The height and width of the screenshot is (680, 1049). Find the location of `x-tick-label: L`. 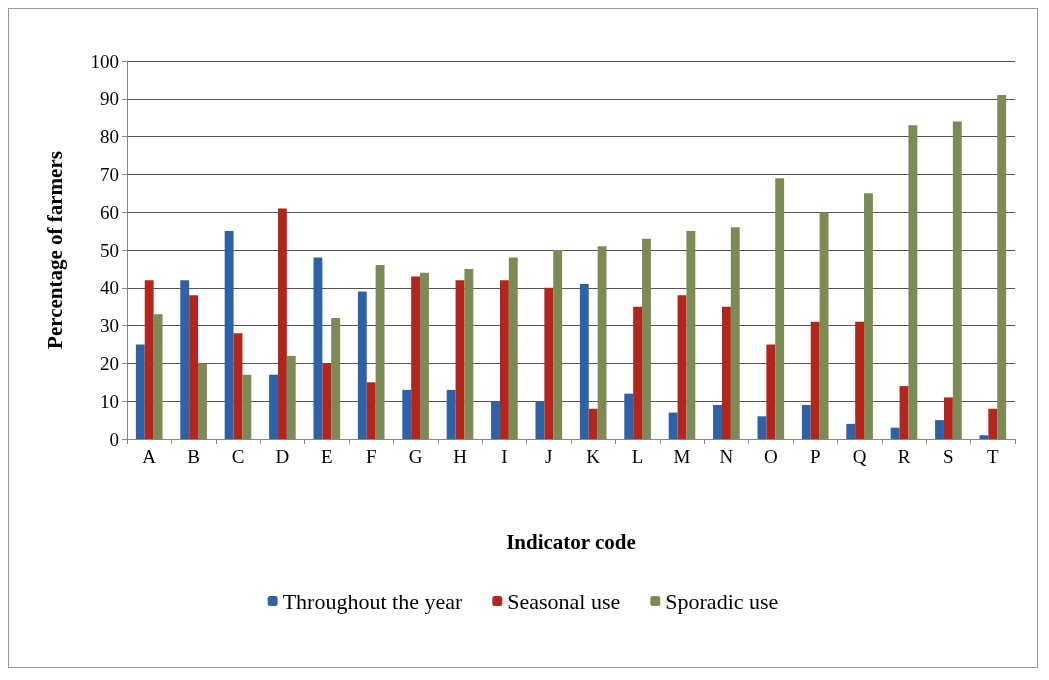

x-tick-label: L is located at coordinates (637, 456).